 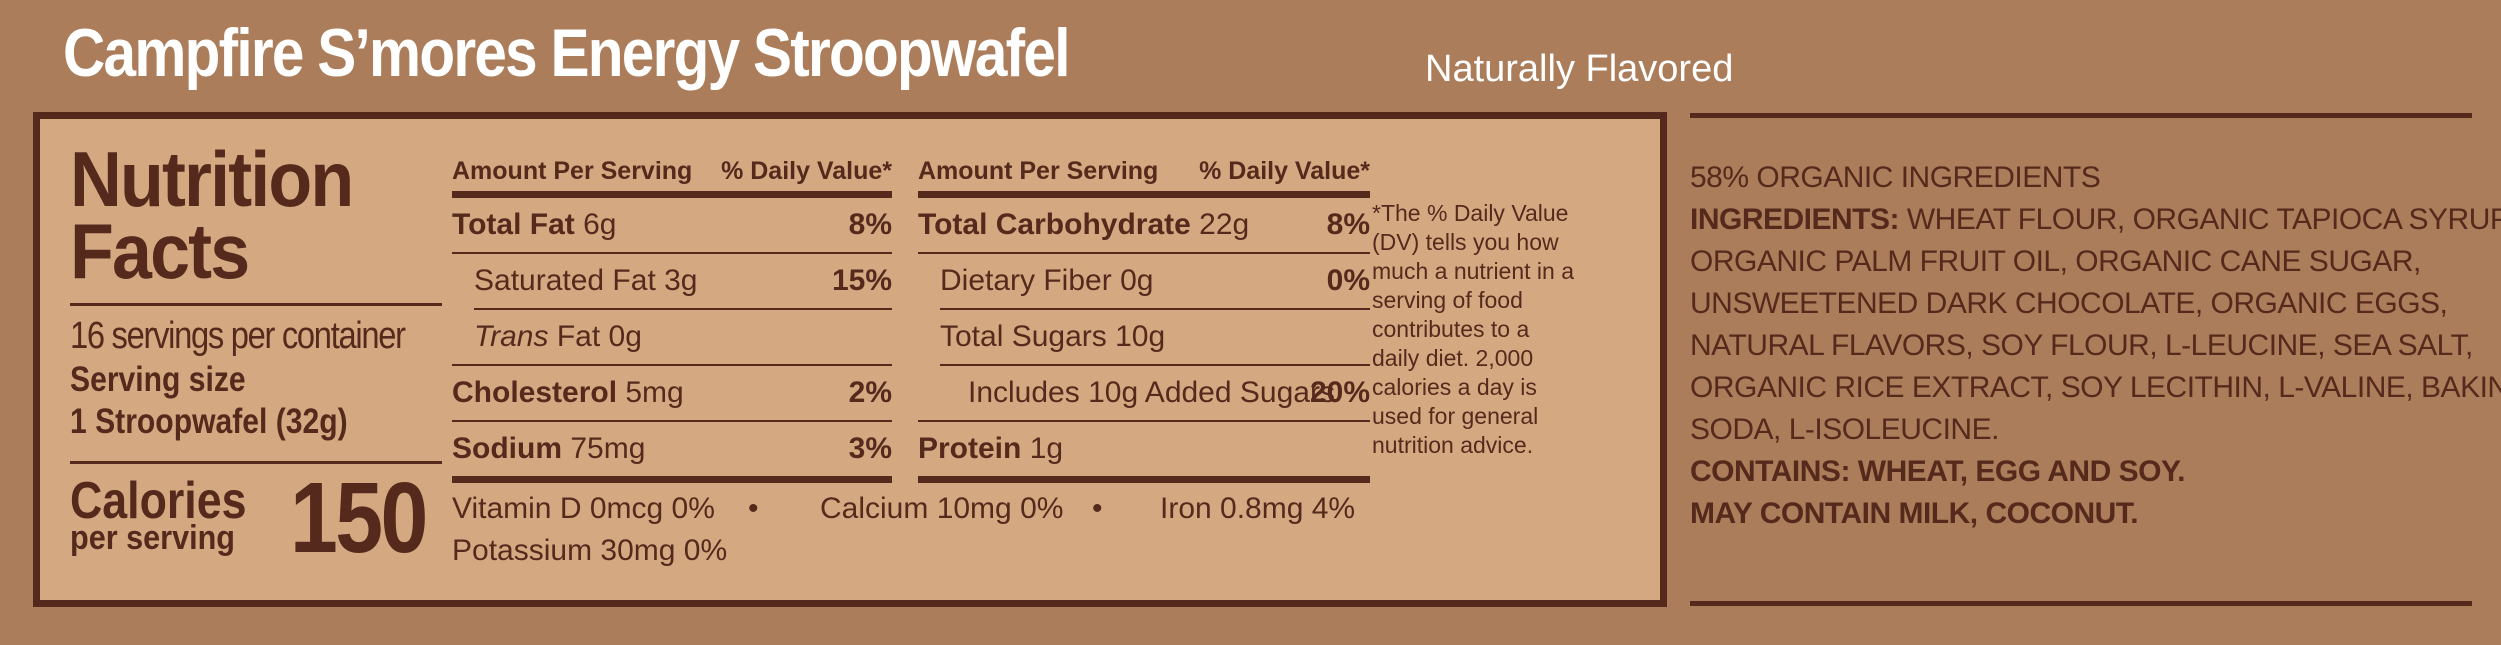 I want to click on product-name: Campfire S’mores Energy Stroopwafel, so click(x=566, y=53).